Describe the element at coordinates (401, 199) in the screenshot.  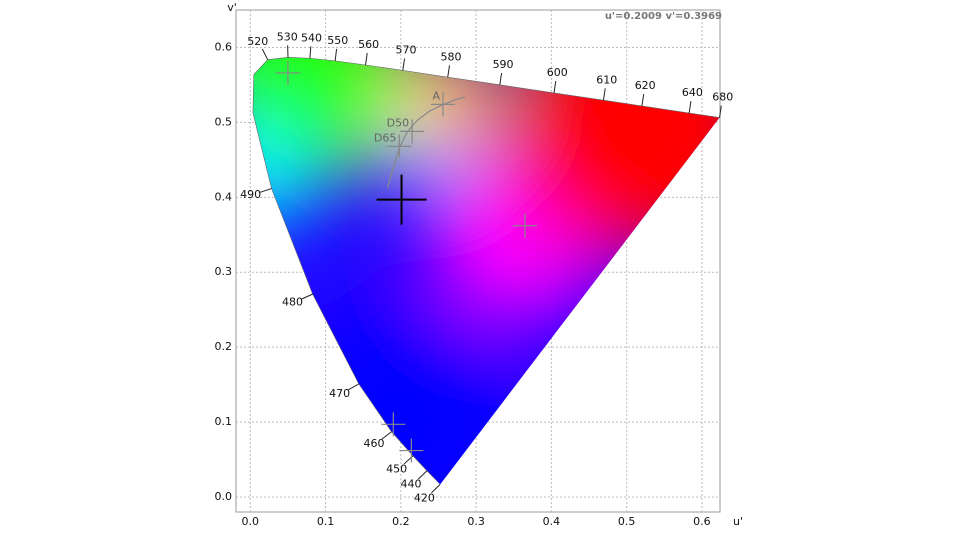
I see `cursor` at that location.